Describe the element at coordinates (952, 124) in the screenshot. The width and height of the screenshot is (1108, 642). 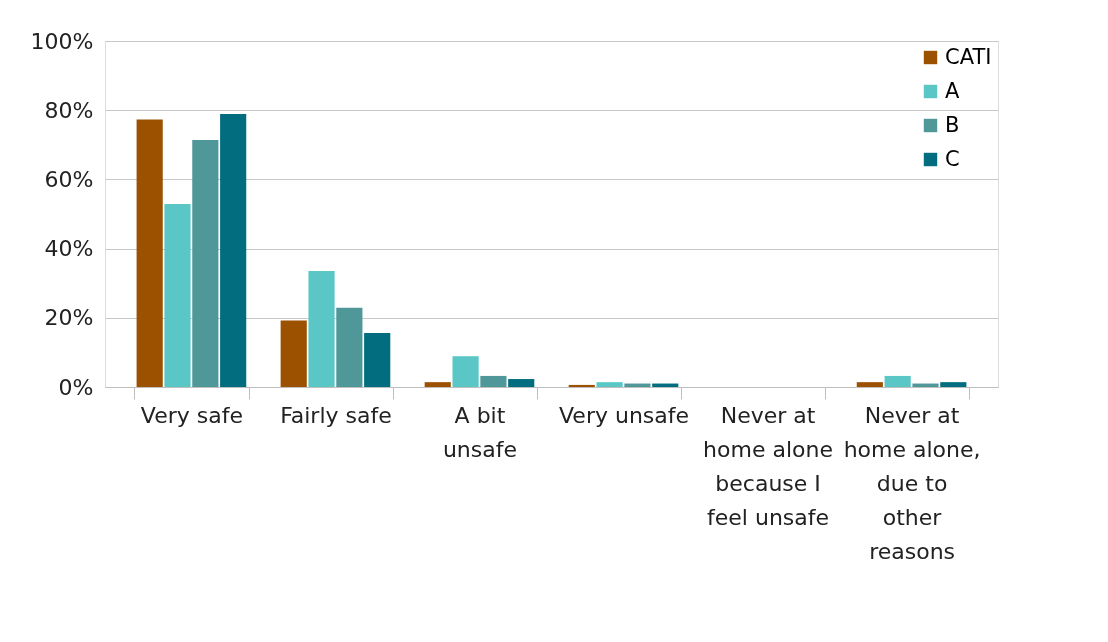
I see `legend-label: B` at that location.